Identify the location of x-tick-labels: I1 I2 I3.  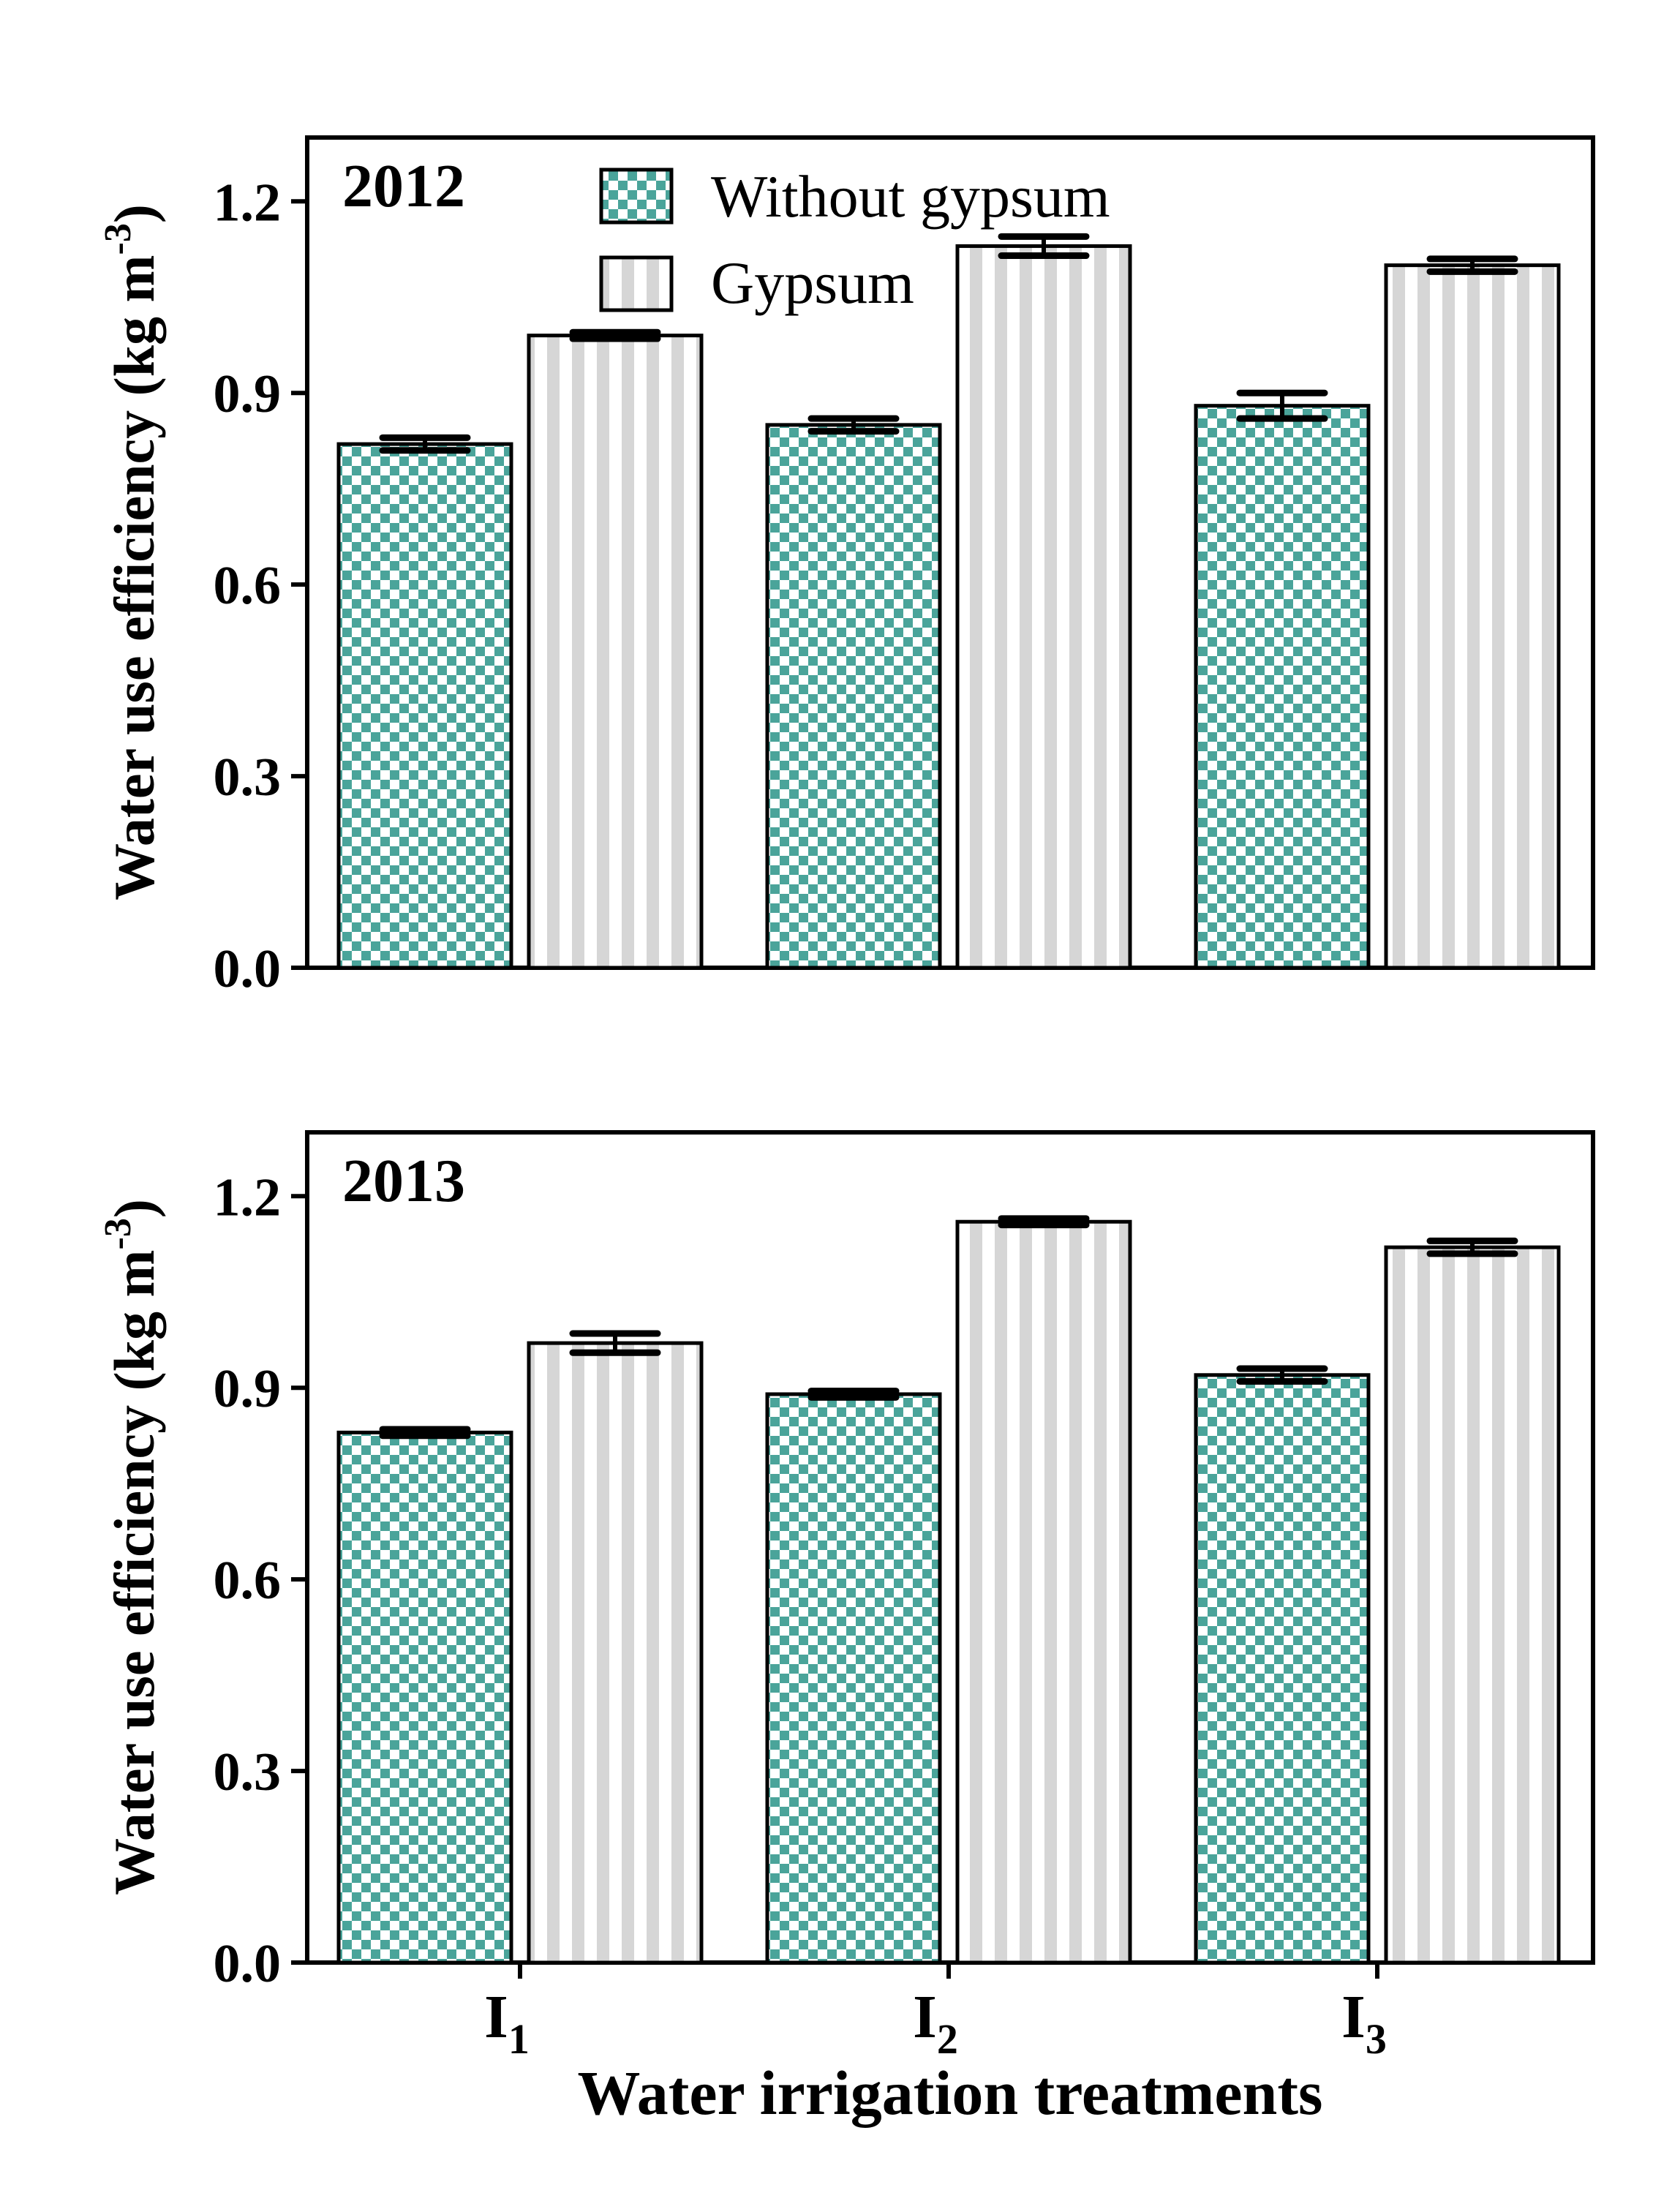
(935, 2023).